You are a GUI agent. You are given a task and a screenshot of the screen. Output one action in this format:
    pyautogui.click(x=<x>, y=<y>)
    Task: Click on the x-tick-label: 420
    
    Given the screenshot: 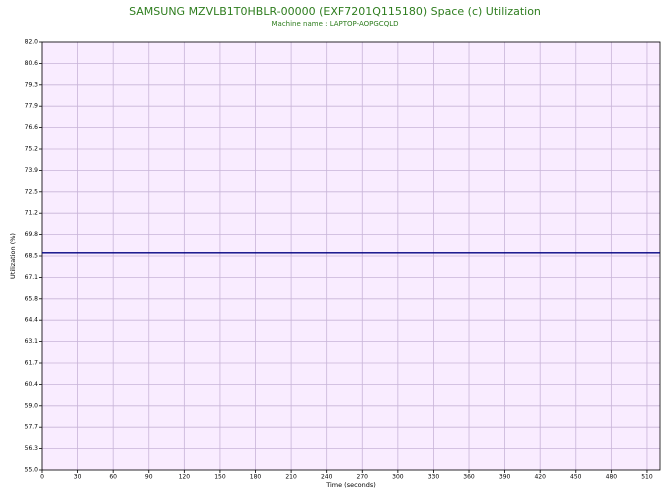 What is the action you would take?
    pyautogui.click(x=540, y=477)
    